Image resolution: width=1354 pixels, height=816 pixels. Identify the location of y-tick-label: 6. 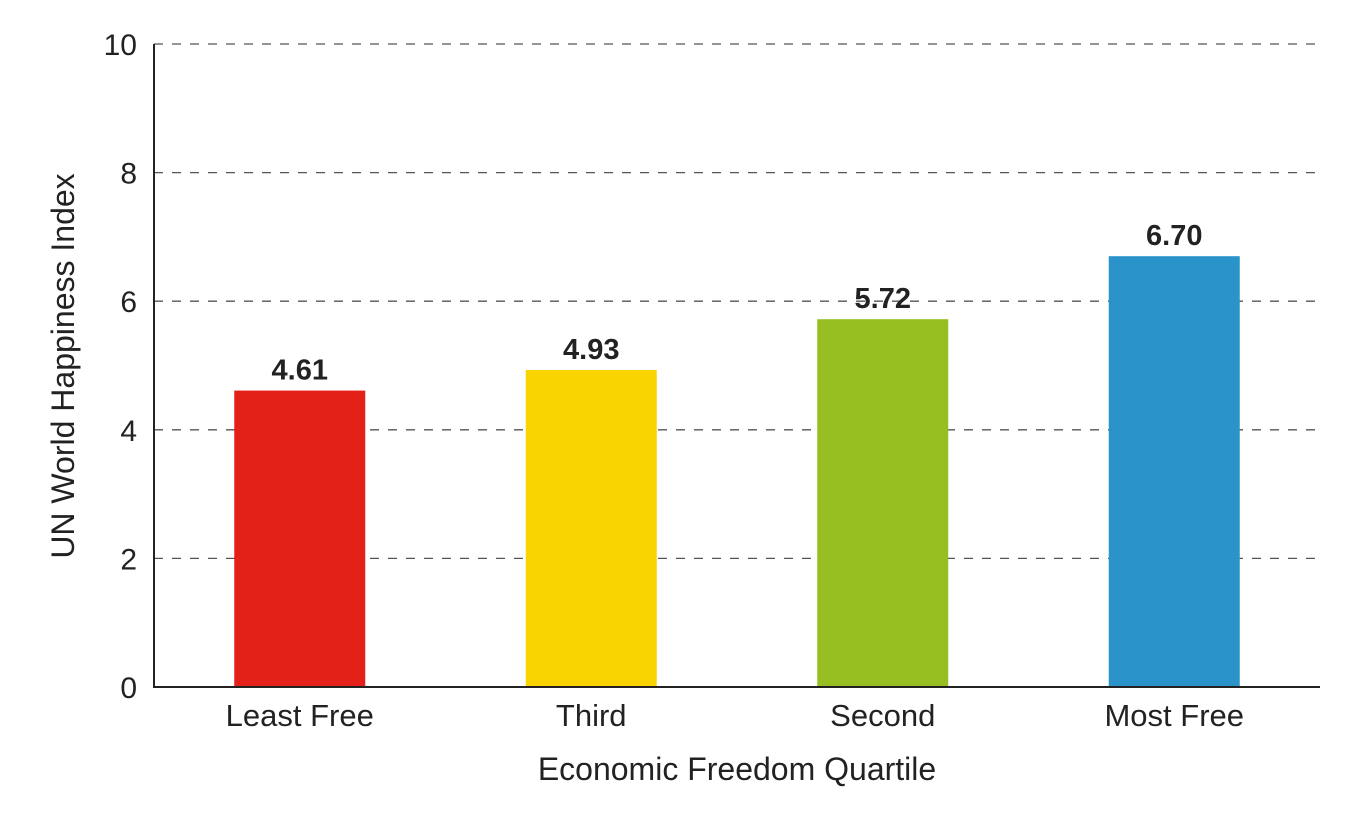
(128, 302).